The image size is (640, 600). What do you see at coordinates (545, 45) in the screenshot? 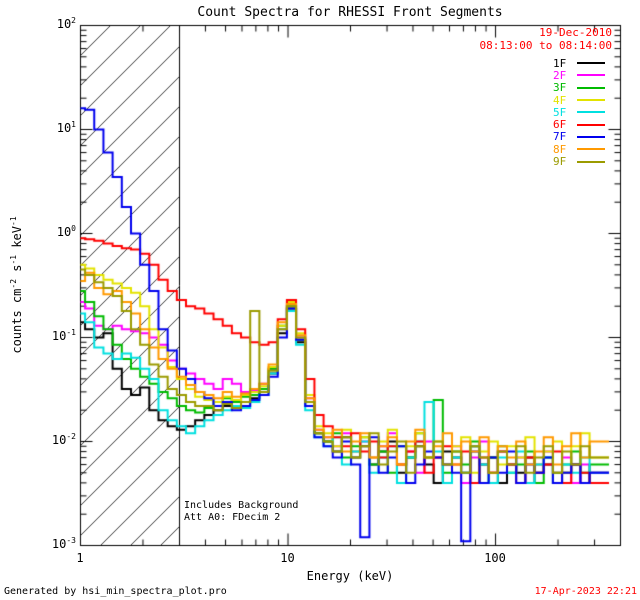
I see `observation-time-range: 08:13:00 to 08:14:00` at bounding box center [545, 45].